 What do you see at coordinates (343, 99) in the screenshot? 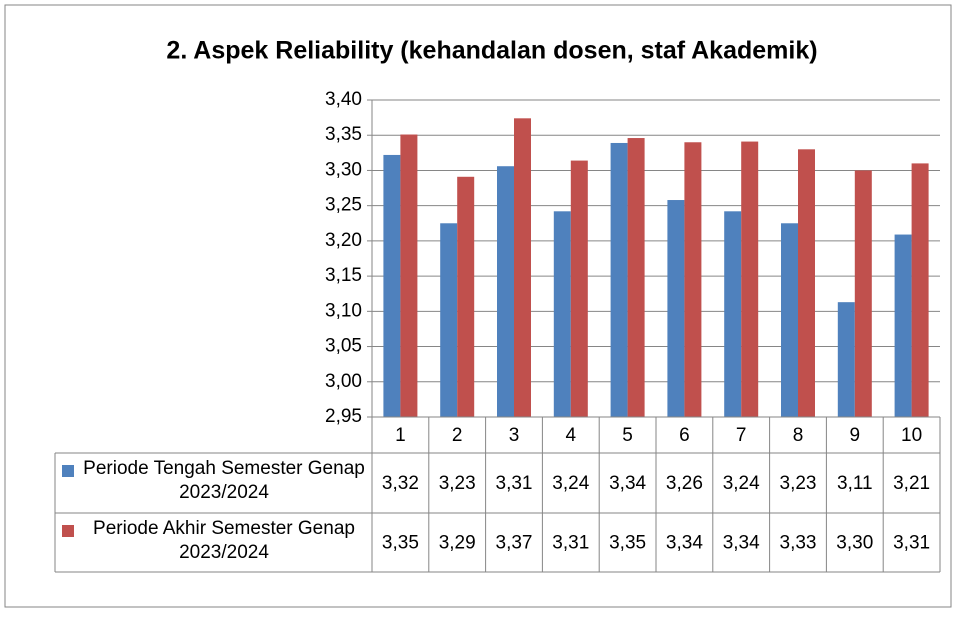
I see `y-tick-label: 3,40` at bounding box center [343, 99].